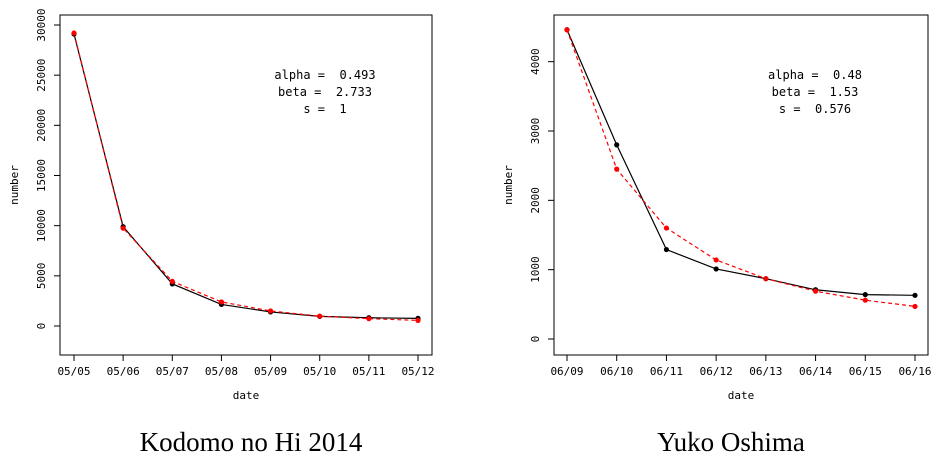  I want to click on y-tick-label: 20000, so click(41, 125).